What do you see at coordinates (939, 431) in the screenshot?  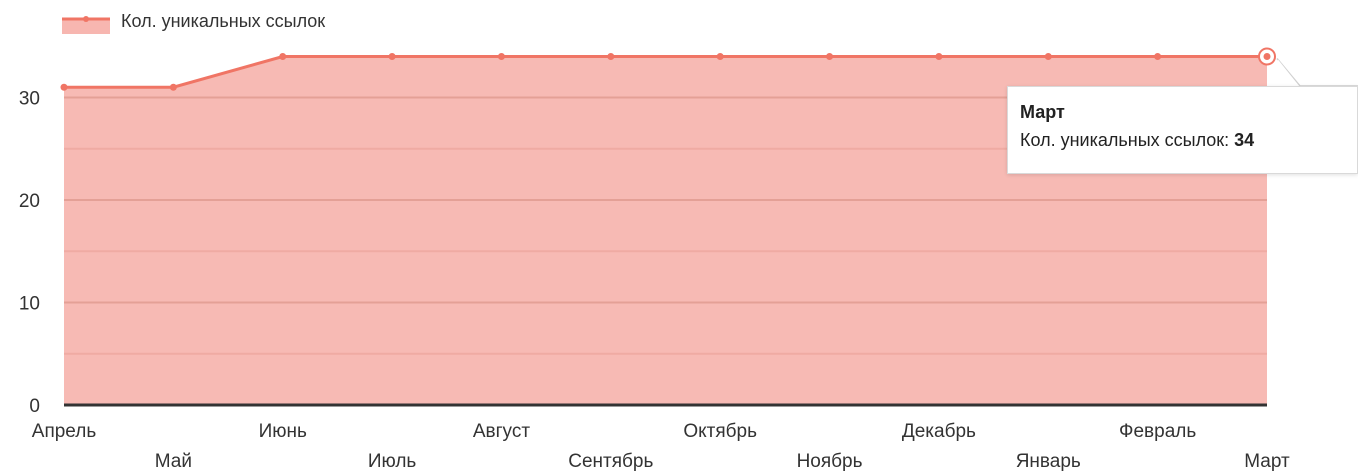 I see `x-tick-label: Декабрь` at bounding box center [939, 431].